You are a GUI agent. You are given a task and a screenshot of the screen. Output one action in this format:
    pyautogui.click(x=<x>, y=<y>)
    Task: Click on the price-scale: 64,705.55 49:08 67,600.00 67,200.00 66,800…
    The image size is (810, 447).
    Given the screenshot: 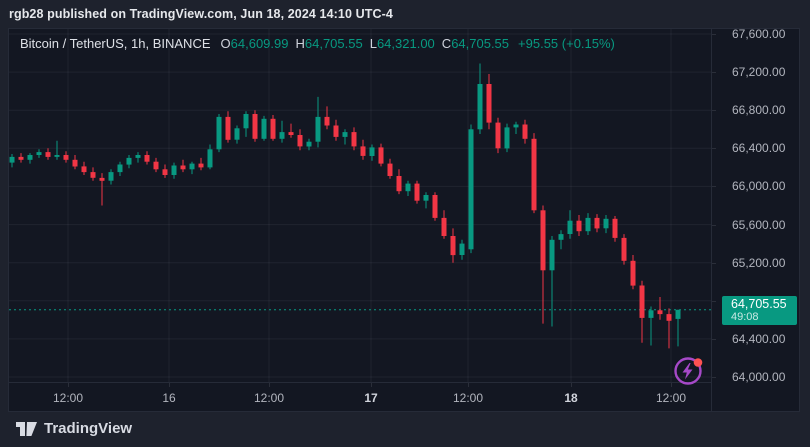 What is the action you would take?
    pyautogui.click(x=755, y=219)
    